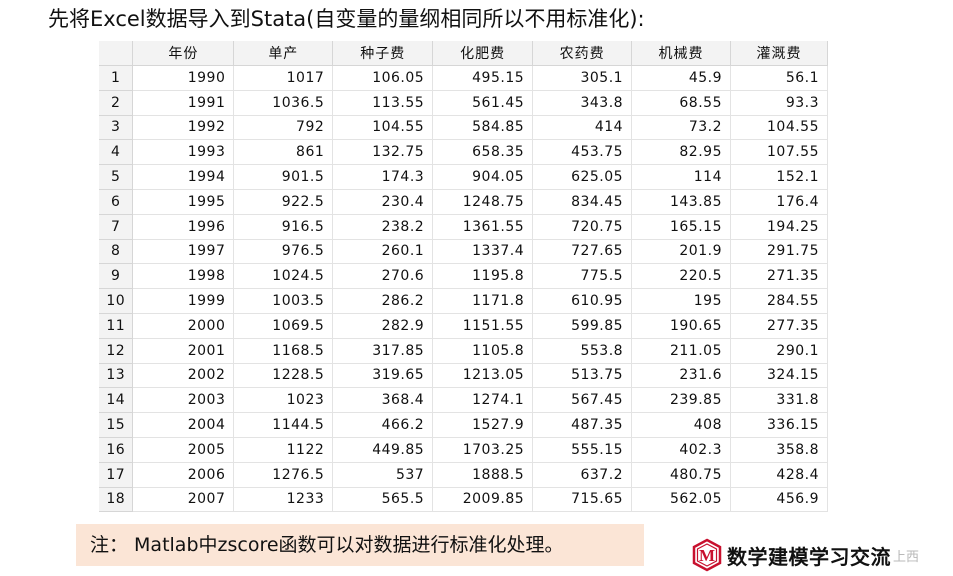  I want to click on table-cell: 1233, so click(283, 500).